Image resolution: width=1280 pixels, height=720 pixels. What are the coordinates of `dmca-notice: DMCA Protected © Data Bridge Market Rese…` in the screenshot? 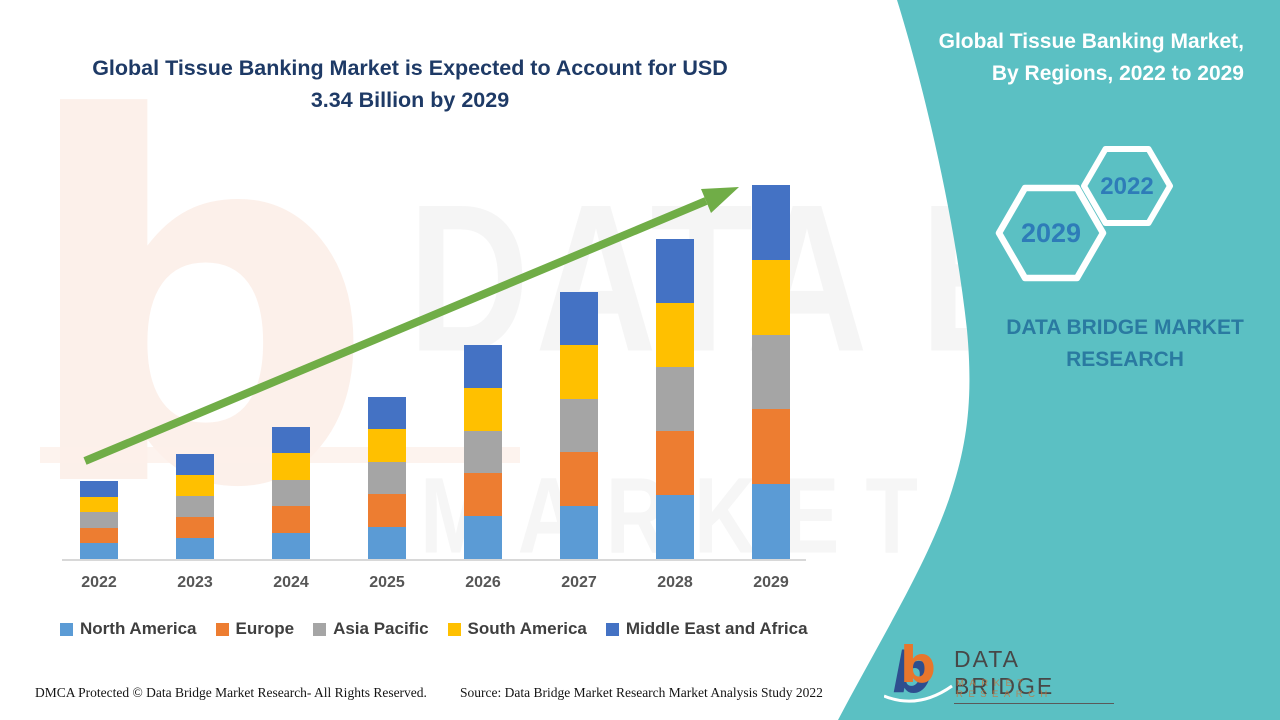 It's located at (231, 692).